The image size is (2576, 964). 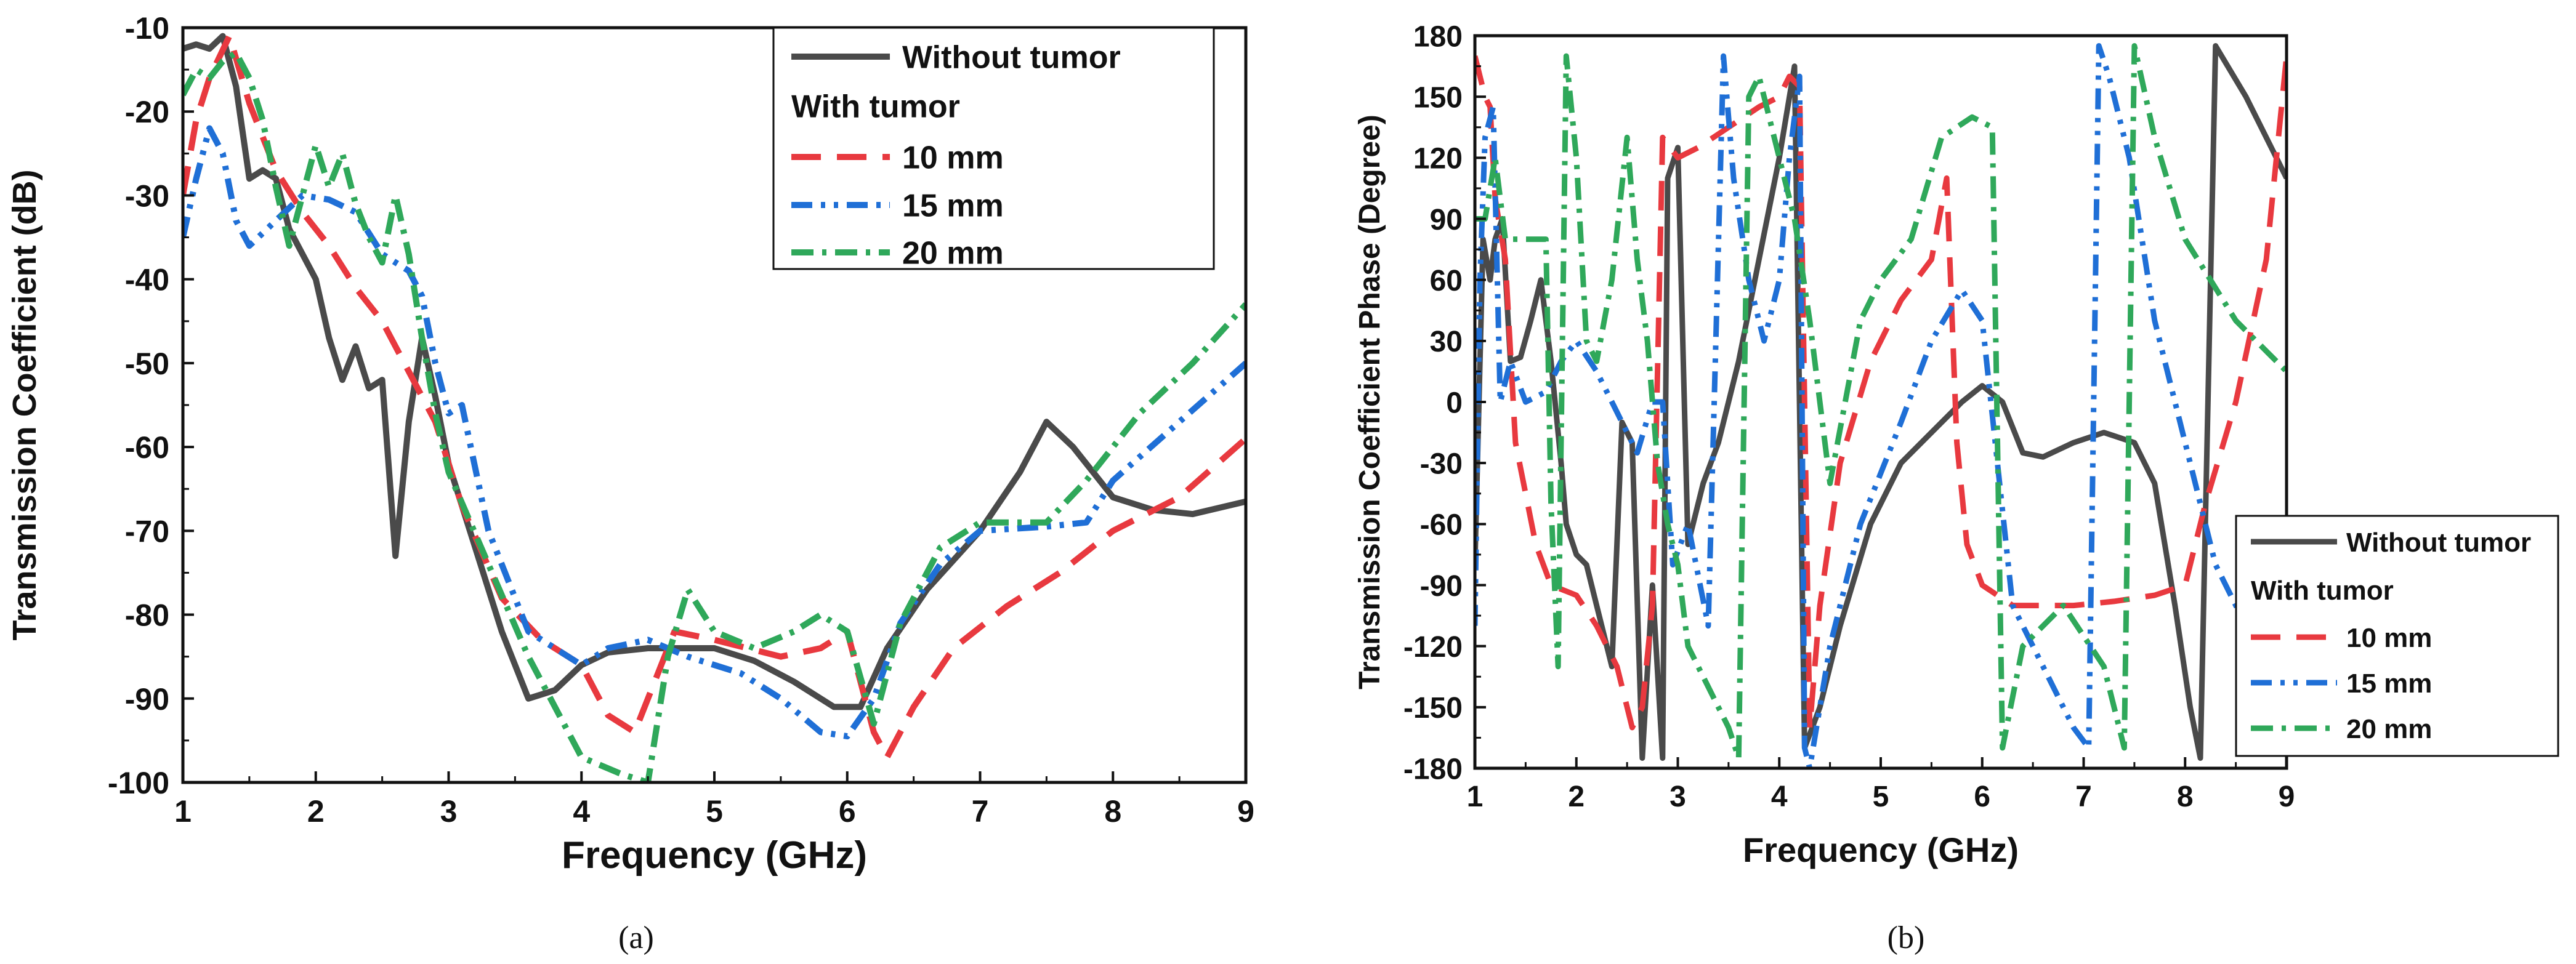 I want to click on y-tick-label: 180, so click(x=1438, y=37).